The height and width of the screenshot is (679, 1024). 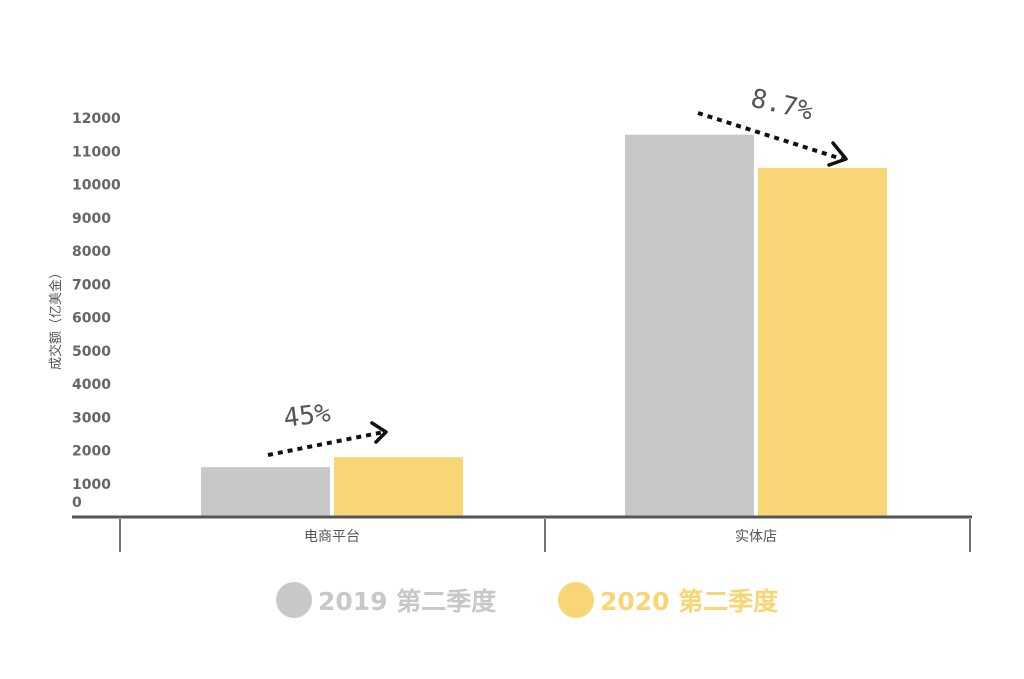 I want to click on legend-swatch-2019, so click(x=294, y=600).